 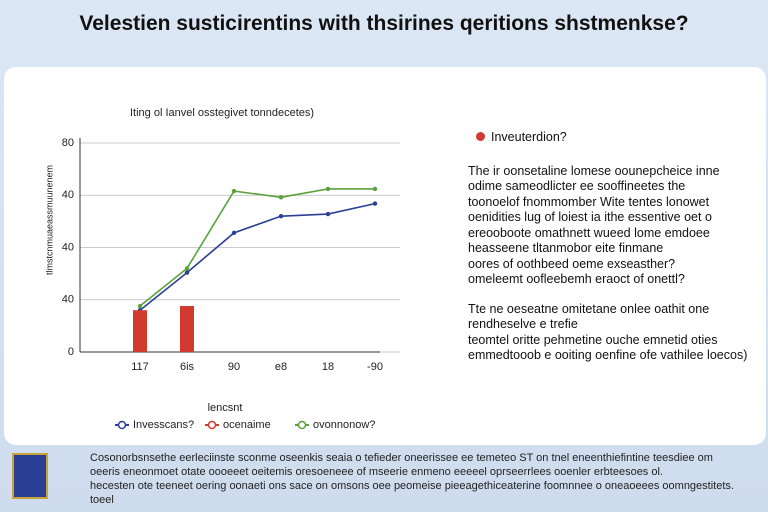 What do you see at coordinates (234, 367) in the screenshot?
I see `x-tick-label: 90` at bounding box center [234, 367].